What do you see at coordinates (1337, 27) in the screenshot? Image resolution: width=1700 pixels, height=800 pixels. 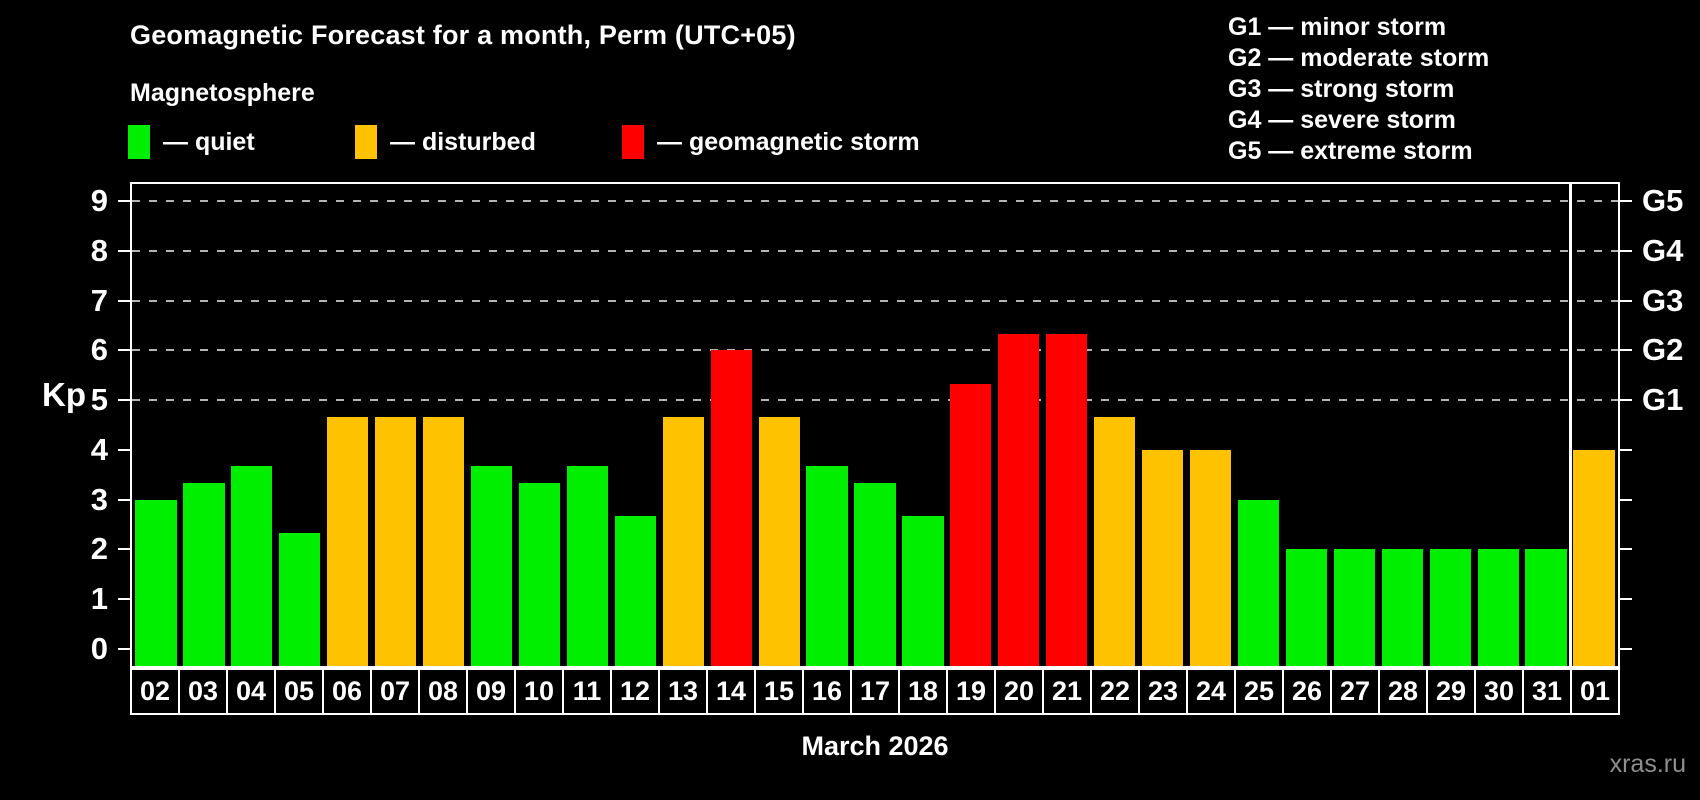 I see `g1-legend-line: G1 — minor storm` at bounding box center [1337, 27].